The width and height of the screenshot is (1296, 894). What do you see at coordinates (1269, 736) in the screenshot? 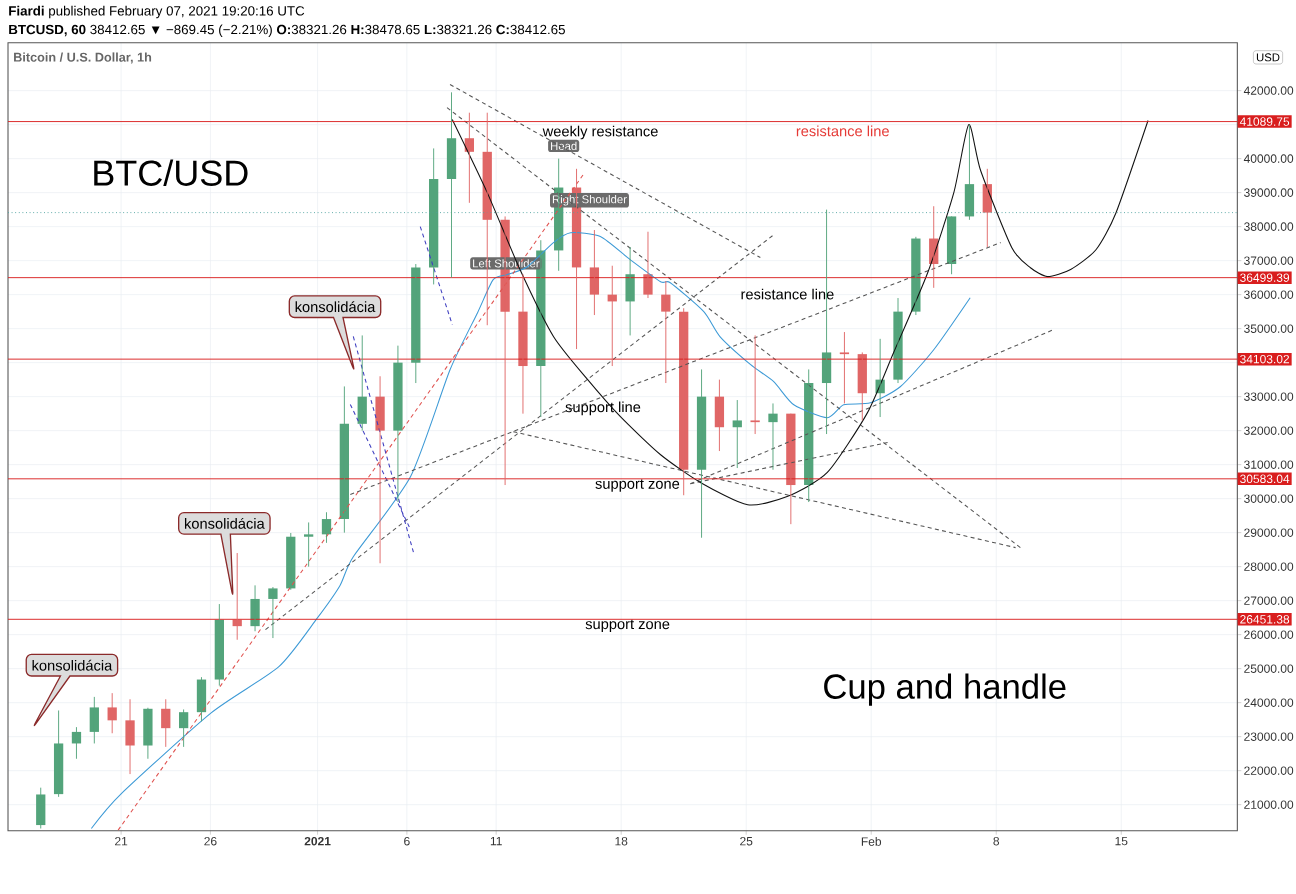
I see `y-tick-label: 23000.00` at bounding box center [1269, 736].